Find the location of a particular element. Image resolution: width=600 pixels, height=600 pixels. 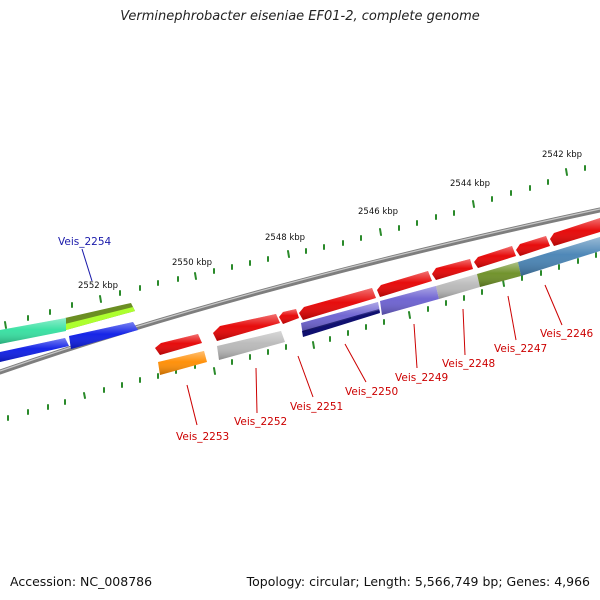

gene-veis-2249-rev is located at coordinates (409, 300).